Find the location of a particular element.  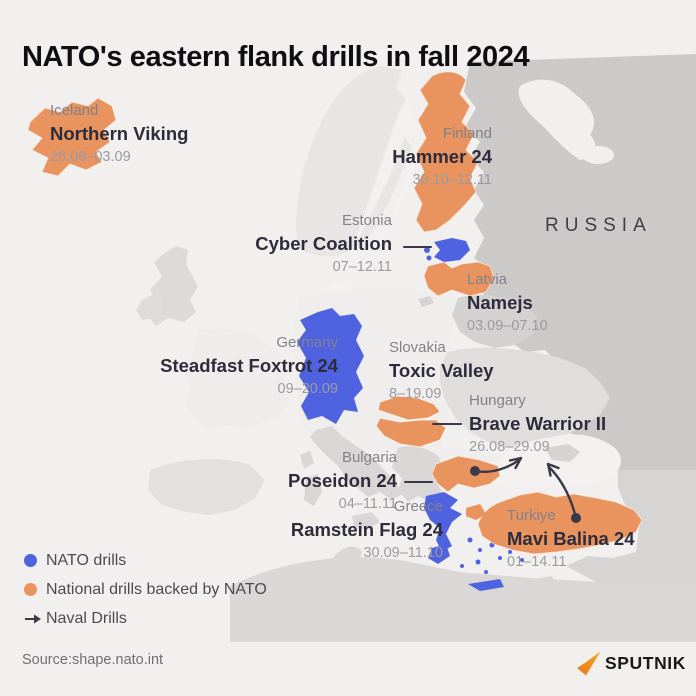

drill-label-hungary: Hungary Brave Warrior II 26.08–29.09 is located at coordinates (537, 424).